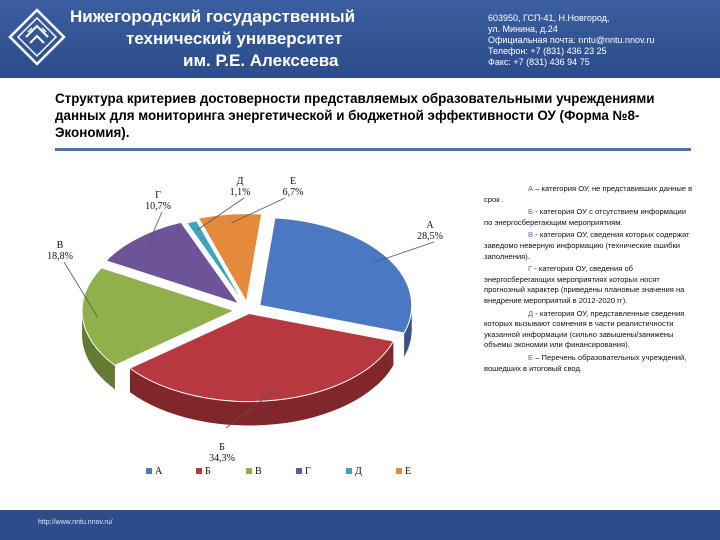 The width and height of the screenshot is (720, 540). Describe the element at coordinates (240, 192) in the screenshot. I see `slice-value-Д: 1,1%` at that location.